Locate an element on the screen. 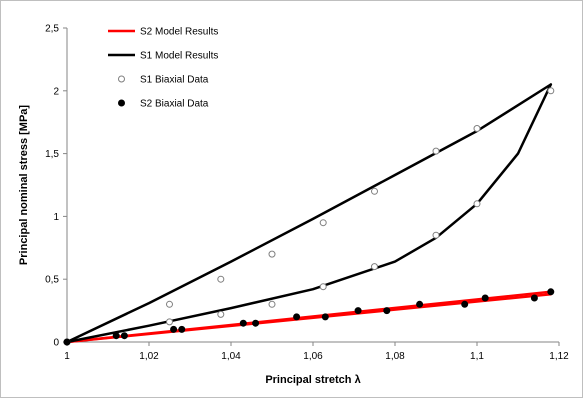 This screenshot has width=583, height=399. x-tick-label: 1 is located at coordinates (67, 356).